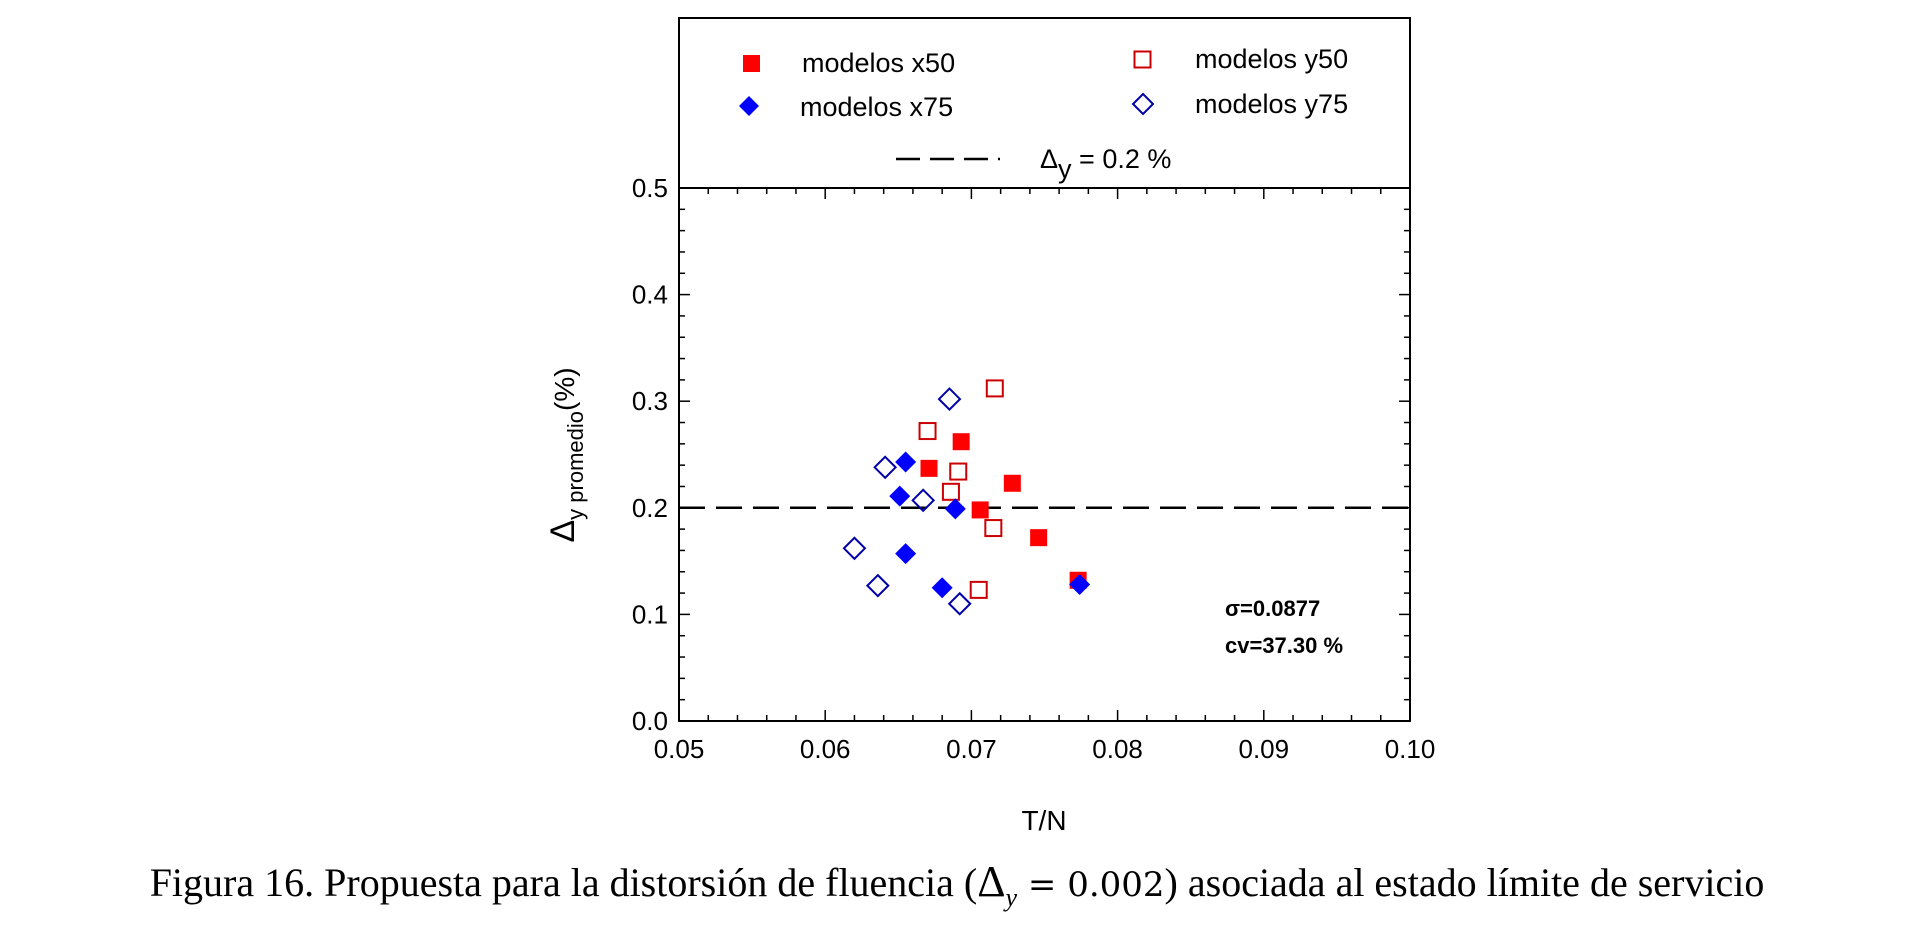 This screenshot has width=1914, height=933. What do you see at coordinates (1271, 59) in the screenshot?
I see `legend-label-y50: modelos y50` at bounding box center [1271, 59].